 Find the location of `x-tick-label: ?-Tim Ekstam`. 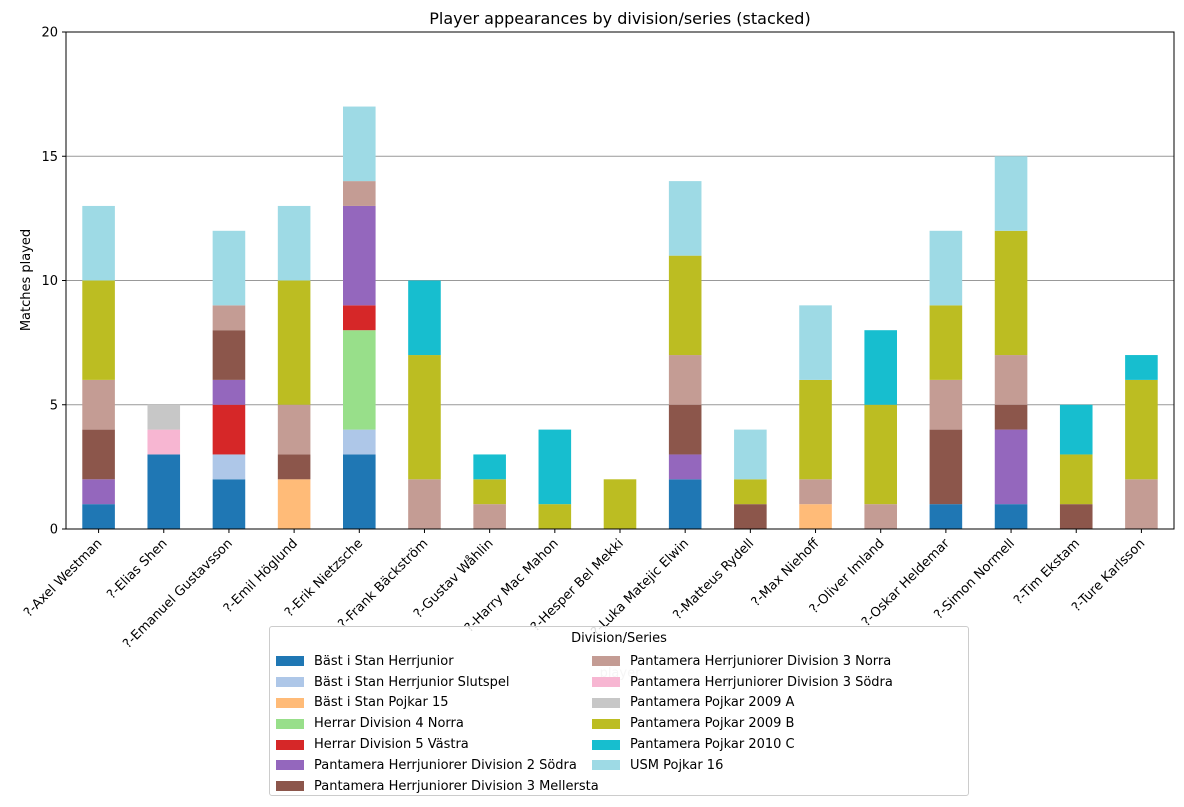

x-tick-label: ?-Tim Ekstam is located at coordinates (1047, 572).